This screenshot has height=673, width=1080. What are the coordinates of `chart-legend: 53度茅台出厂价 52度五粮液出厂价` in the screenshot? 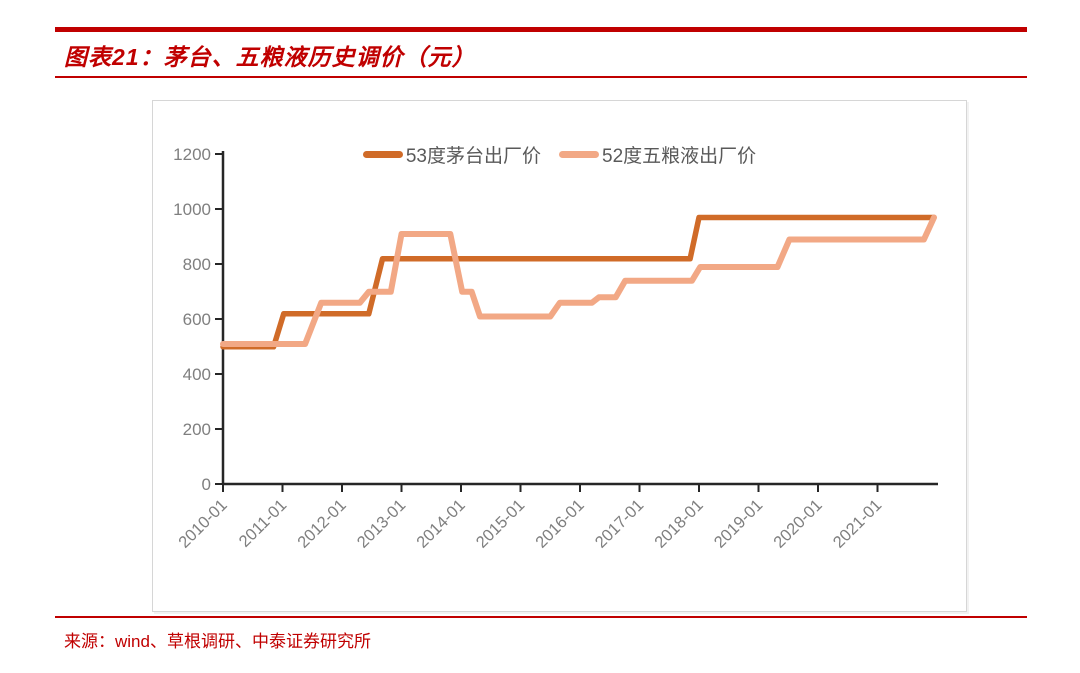 It's located at (559, 154).